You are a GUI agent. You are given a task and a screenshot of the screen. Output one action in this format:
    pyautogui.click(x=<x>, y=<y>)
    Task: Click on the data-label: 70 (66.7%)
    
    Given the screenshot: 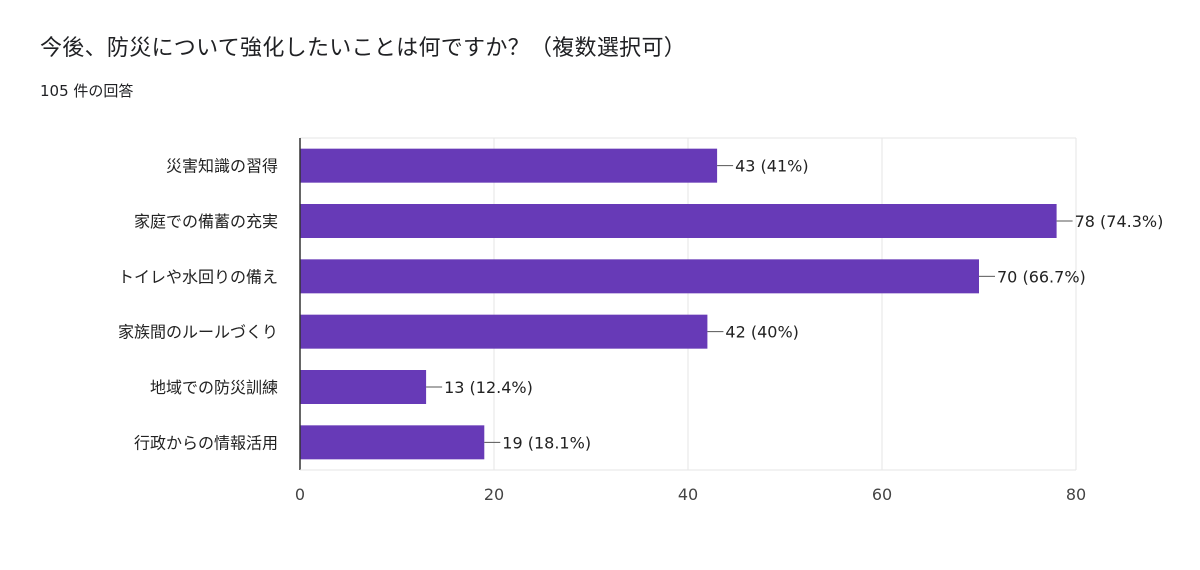 What is the action you would take?
    pyautogui.click(x=1041, y=276)
    